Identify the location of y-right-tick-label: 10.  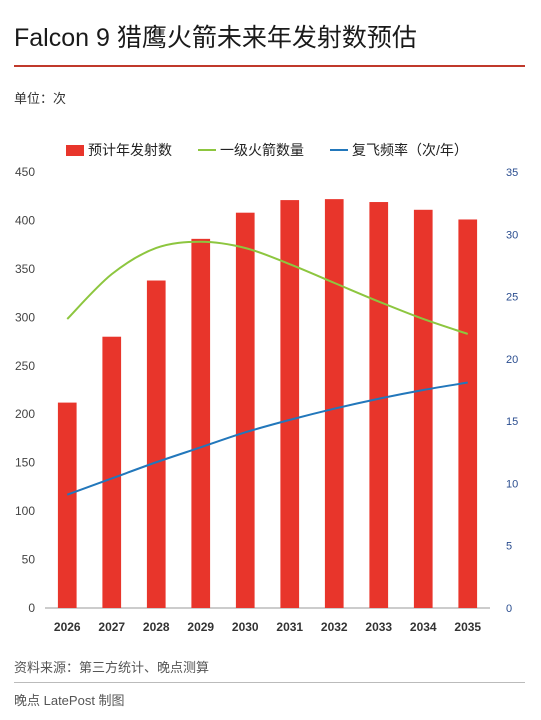
(512, 484).